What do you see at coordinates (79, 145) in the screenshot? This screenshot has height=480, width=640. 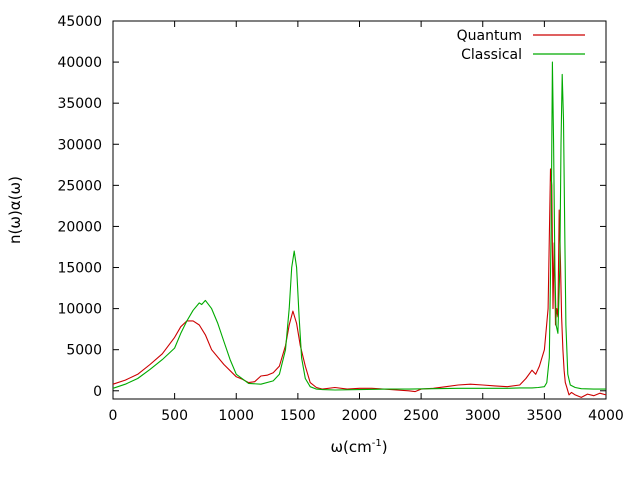 I see `y-tick-label: 30000` at bounding box center [79, 145].